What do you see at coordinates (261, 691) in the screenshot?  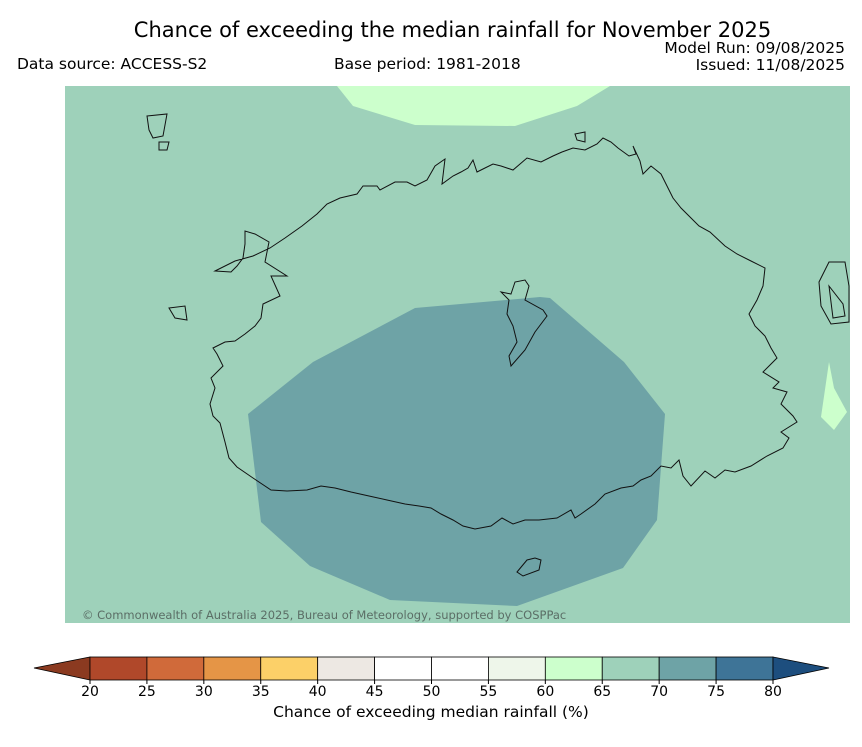 I see `colorbar-tick-label: 35` at bounding box center [261, 691].